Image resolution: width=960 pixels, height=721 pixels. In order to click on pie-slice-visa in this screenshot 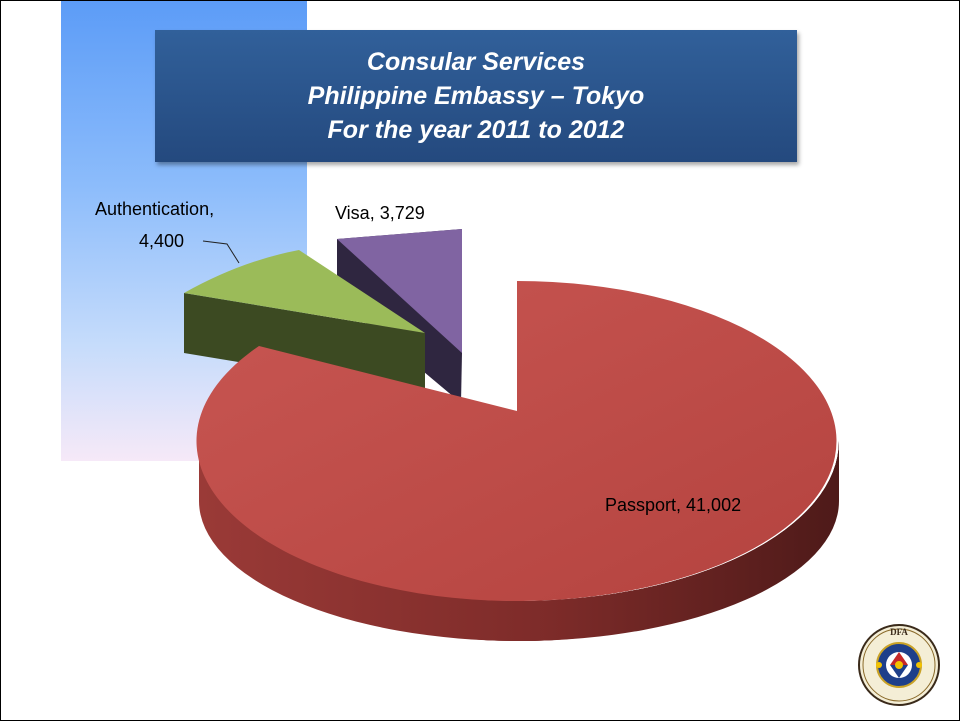, I will do `click(399, 316)`.